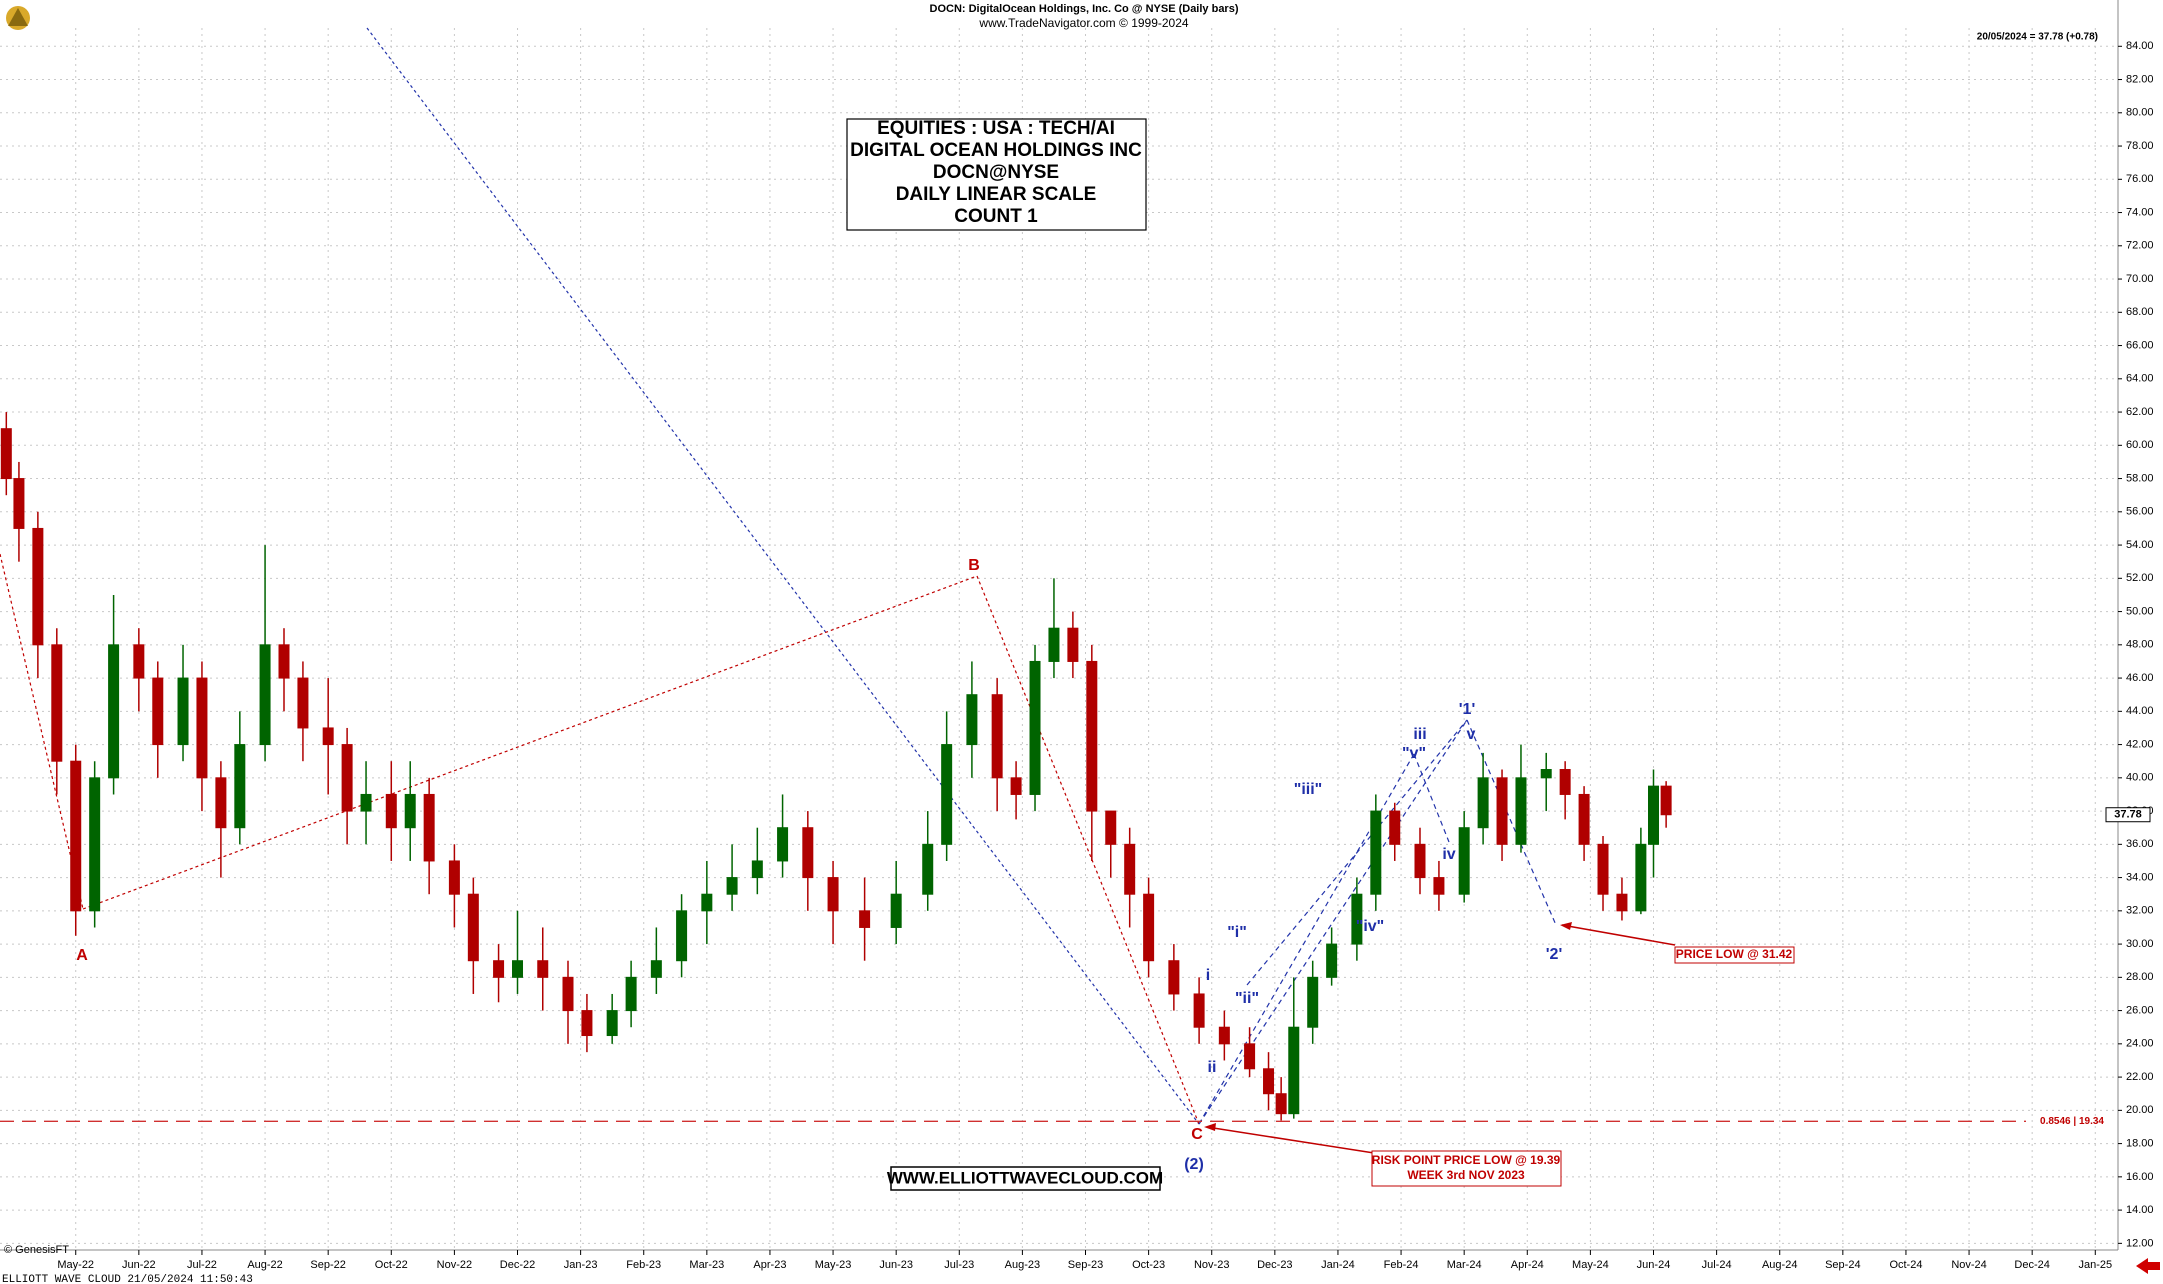  I want to click on logo, so click(18, 18).